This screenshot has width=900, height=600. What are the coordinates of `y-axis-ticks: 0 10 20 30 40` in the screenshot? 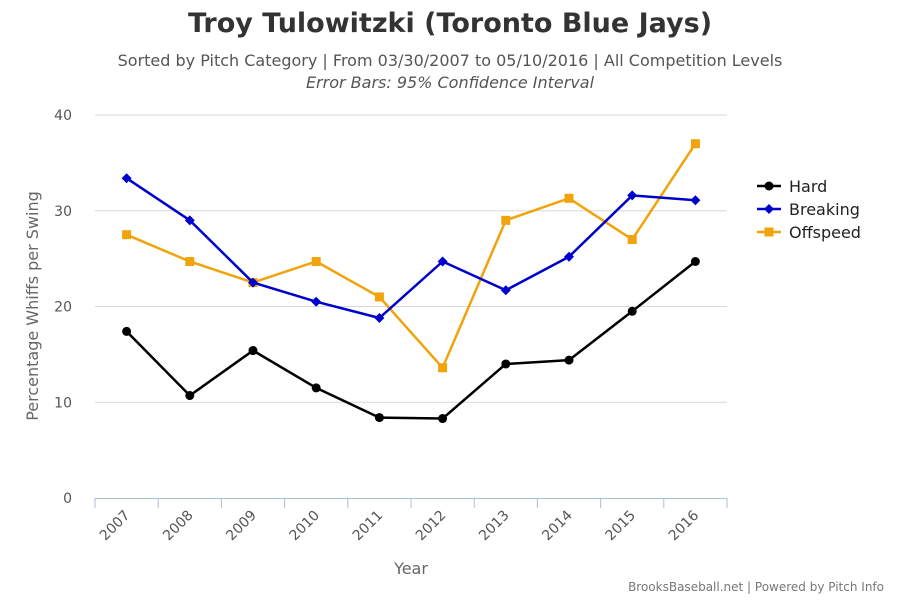 It's located at (63, 307).